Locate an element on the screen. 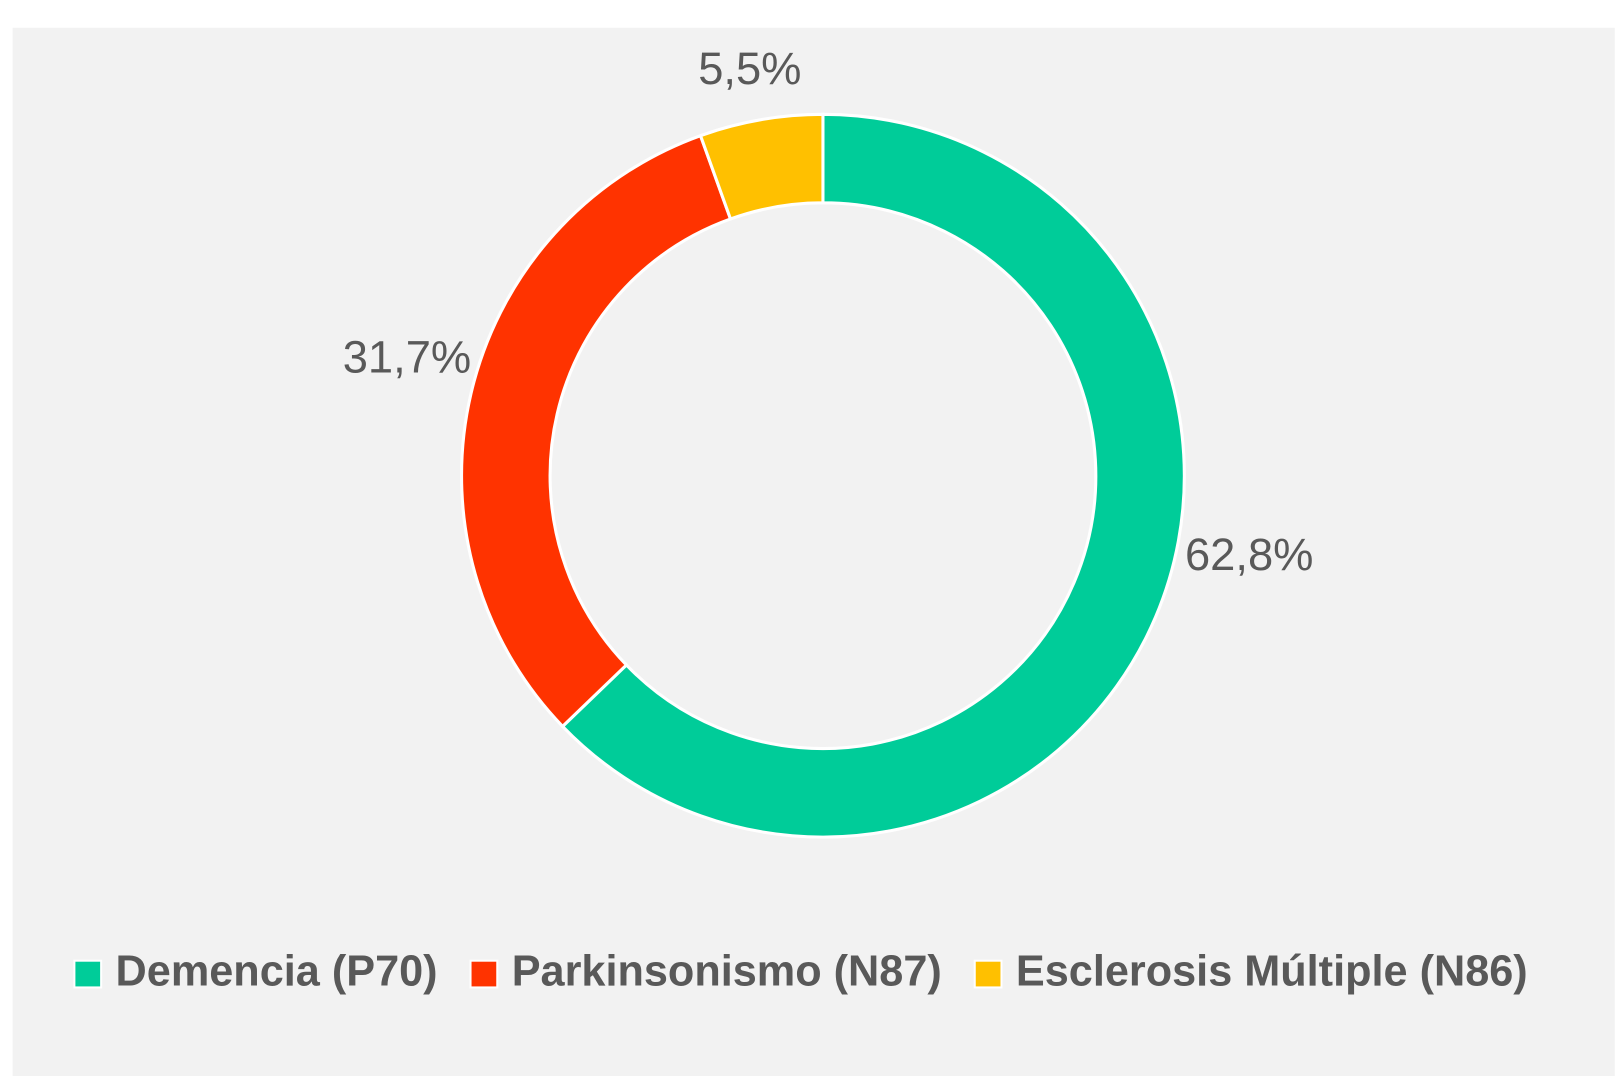  data-label: 62,8% is located at coordinates (1249, 554).